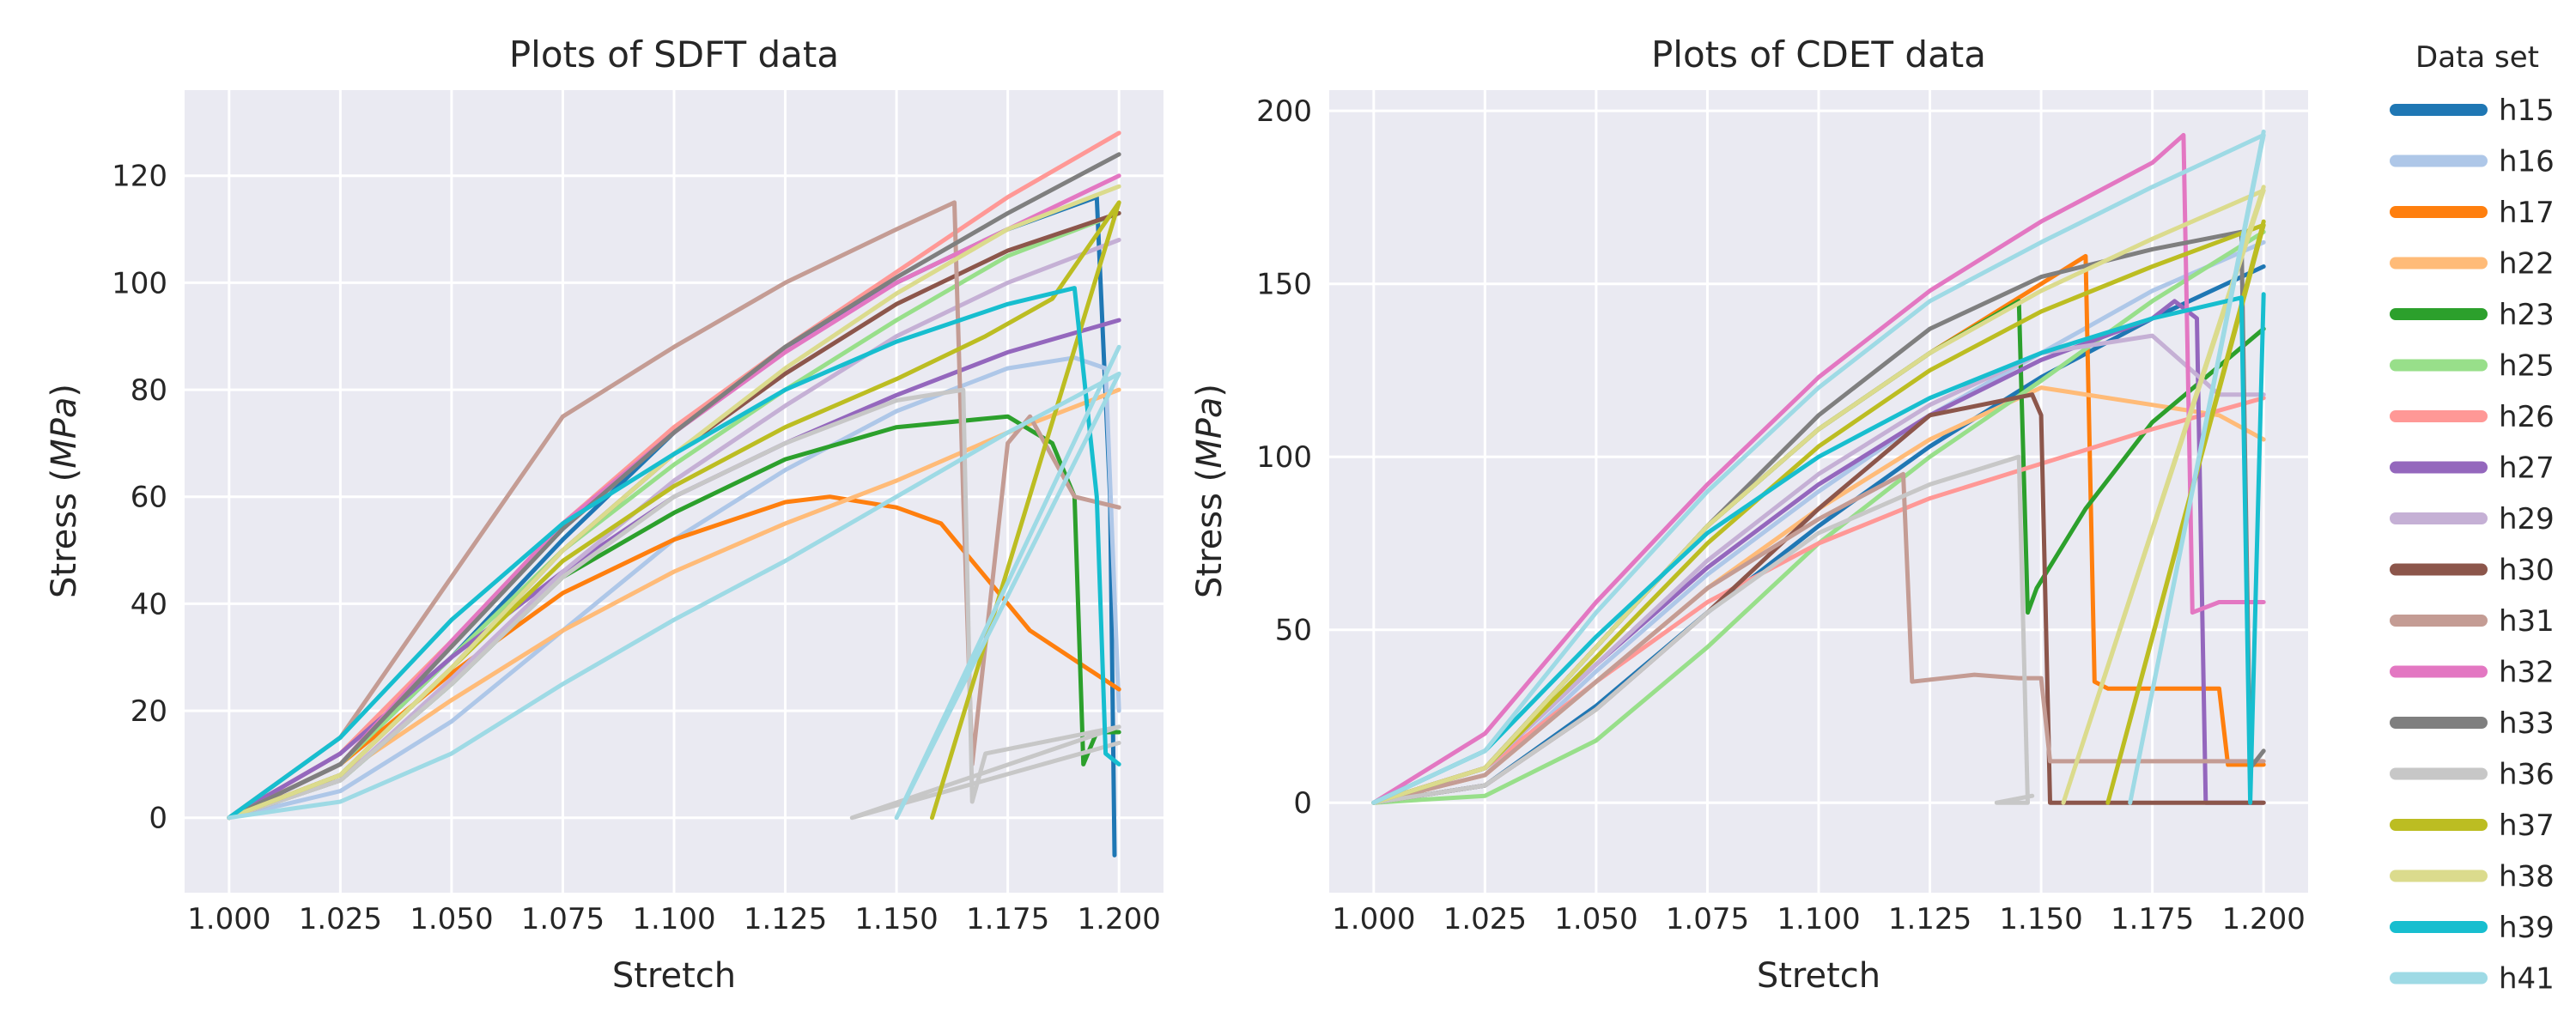 This screenshot has height=1030, width=2576. I want to click on sdft-x-tick-label: 1.125, so click(786, 919).